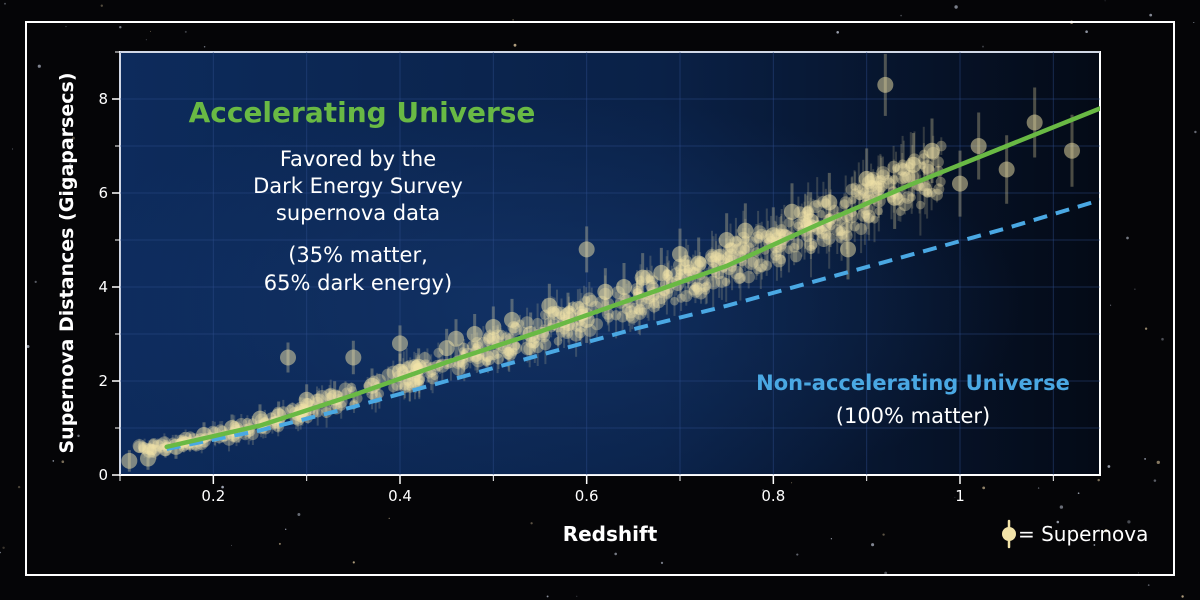 The image size is (1200, 600). What do you see at coordinates (1009, 534) in the screenshot?
I see `supernova-marker-icon` at bounding box center [1009, 534].